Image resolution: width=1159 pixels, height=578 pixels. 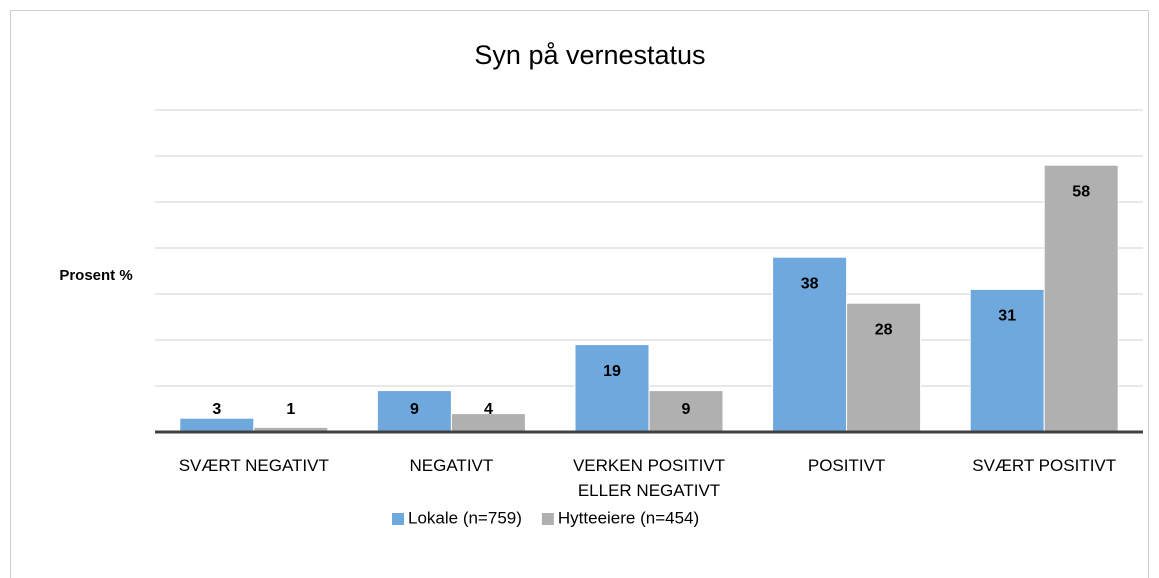 What do you see at coordinates (612, 371) in the screenshot?
I see `data-label: 19` at bounding box center [612, 371].